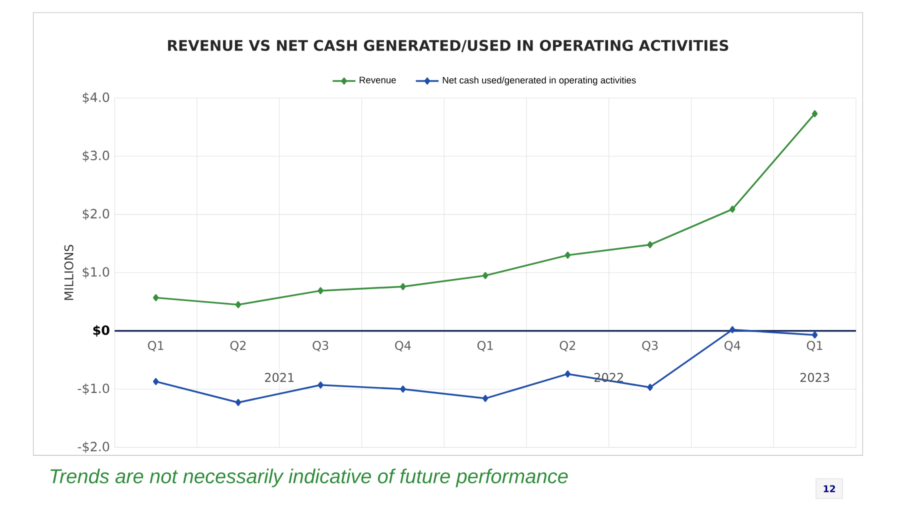 The image size is (900, 506). What do you see at coordinates (94, 448) in the screenshot?
I see `y-tick-label: -$2.0` at bounding box center [94, 448].